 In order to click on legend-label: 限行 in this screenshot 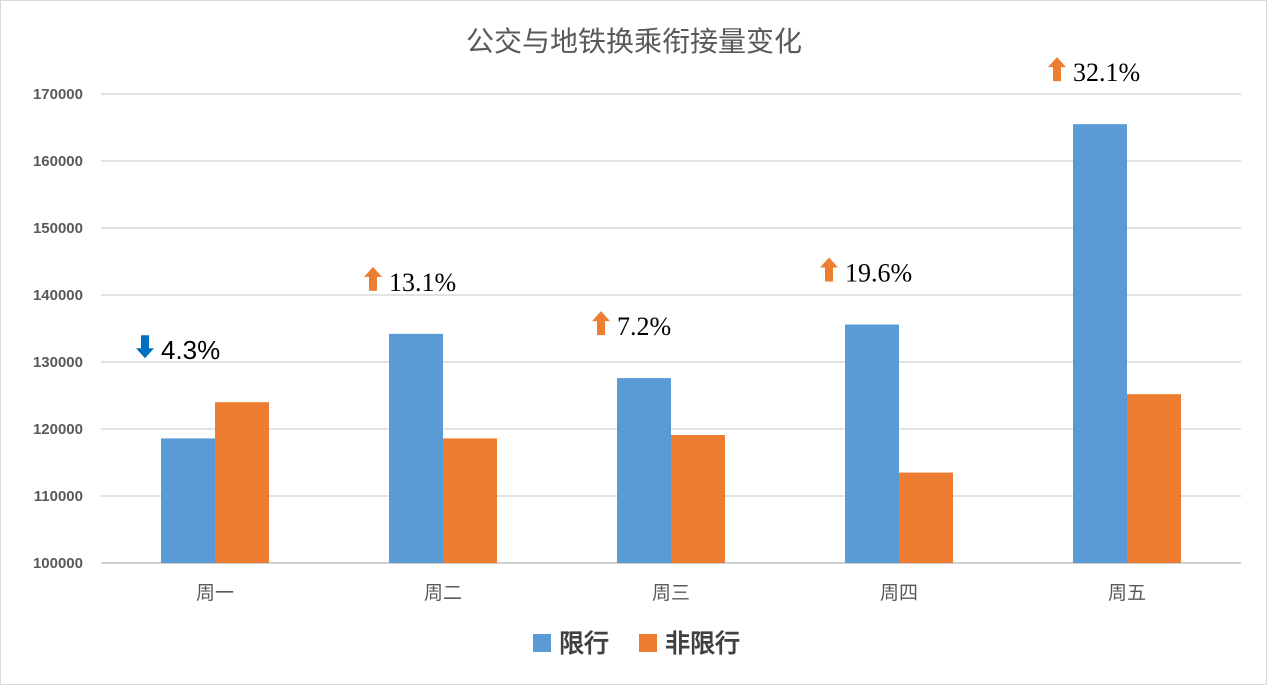, I will do `click(584, 643)`.